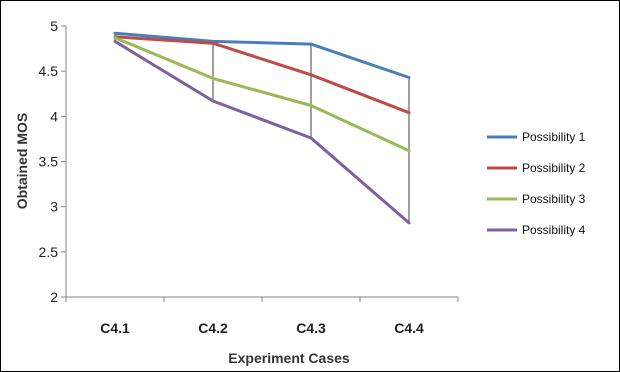 This screenshot has height=372, width=620. Describe the element at coordinates (54, 26) in the screenshot. I see `y-tick-label: 5` at that location.